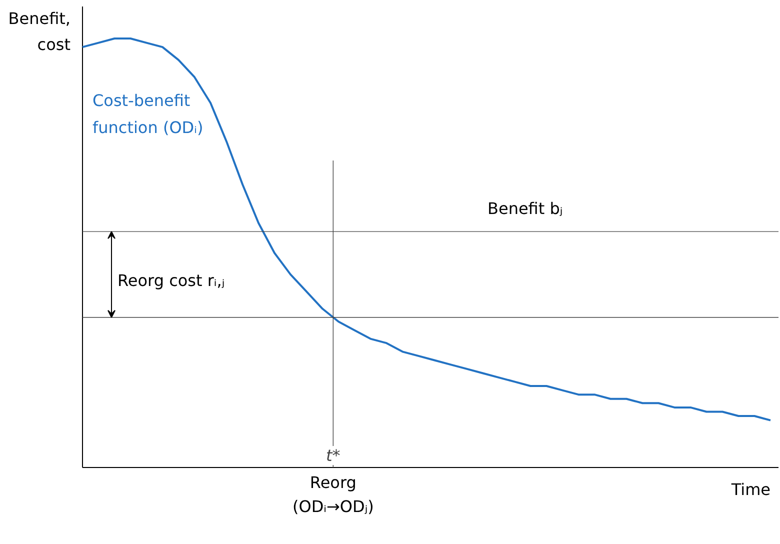 Image resolution: width=780 pixels, height=544 pixels. Describe the element at coordinates (333, 494) in the screenshot. I see `text: Reorg (ODᵢ→ODⱼ)` at that location.